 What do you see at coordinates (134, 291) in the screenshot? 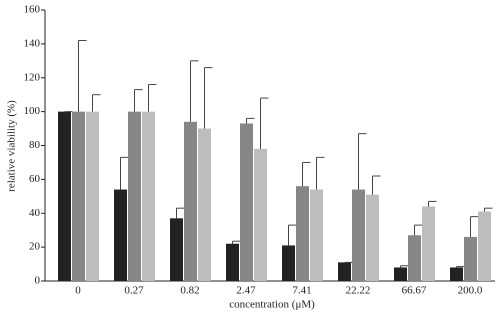
I see `x-tick-label: 0.27` at bounding box center [134, 291].